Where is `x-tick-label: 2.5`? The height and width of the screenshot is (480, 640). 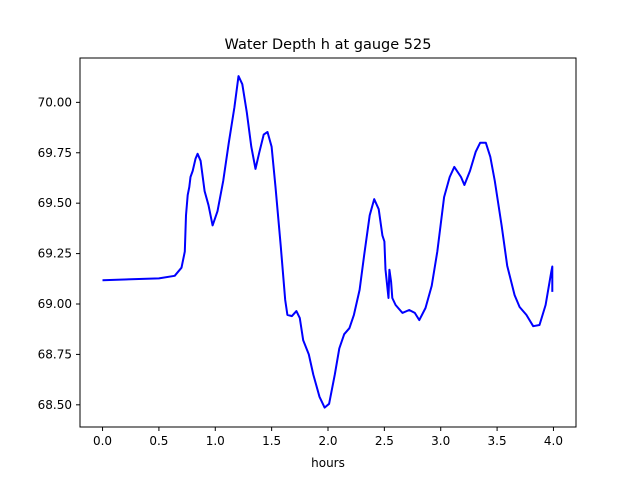 x-tick-label: 2.5 is located at coordinates (384, 441).